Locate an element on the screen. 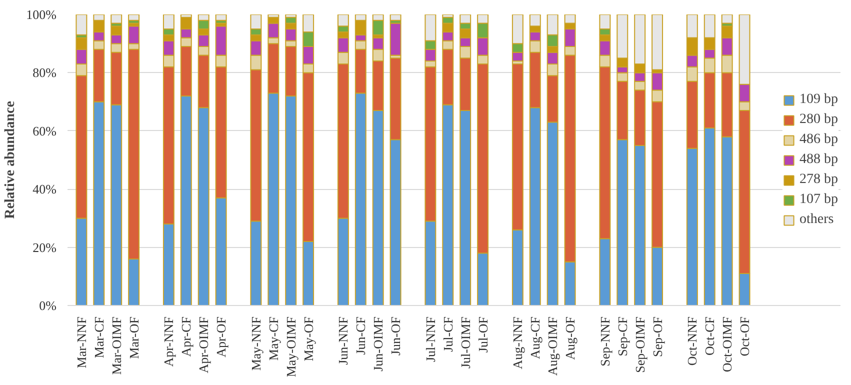 The height and width of the screenshot is (385, 851). x-tick-label: Apr-CF is located at coordinates (186, 336).